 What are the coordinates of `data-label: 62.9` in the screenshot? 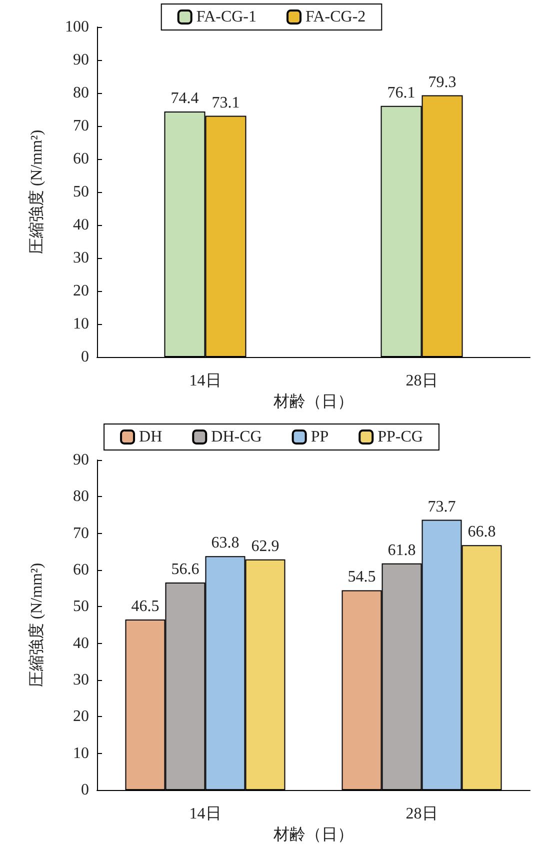 It's located at (265, 546).